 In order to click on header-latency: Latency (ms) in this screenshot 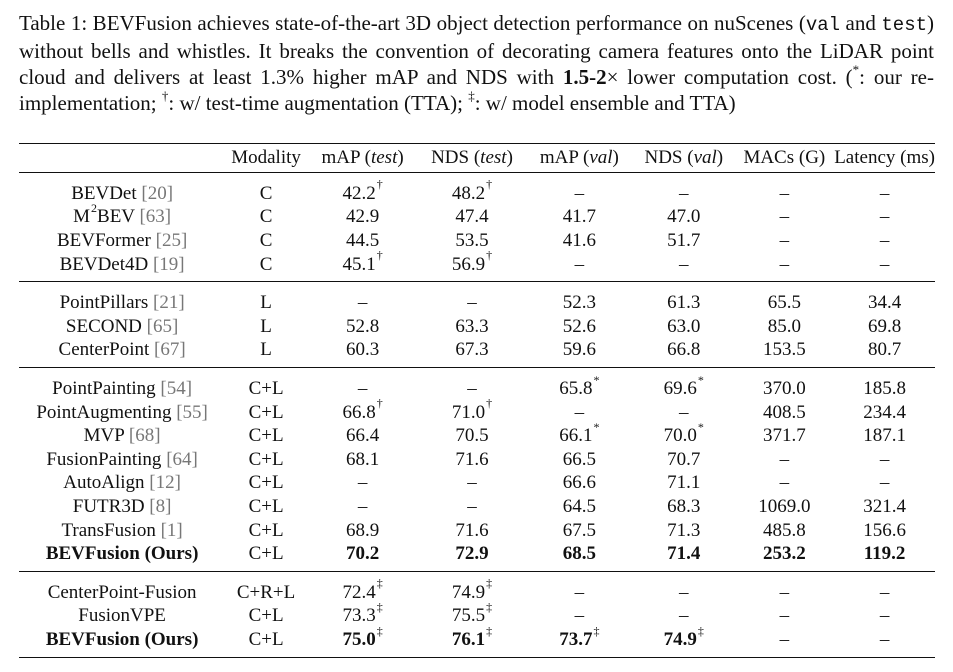, I will do `click(884, 157)`.